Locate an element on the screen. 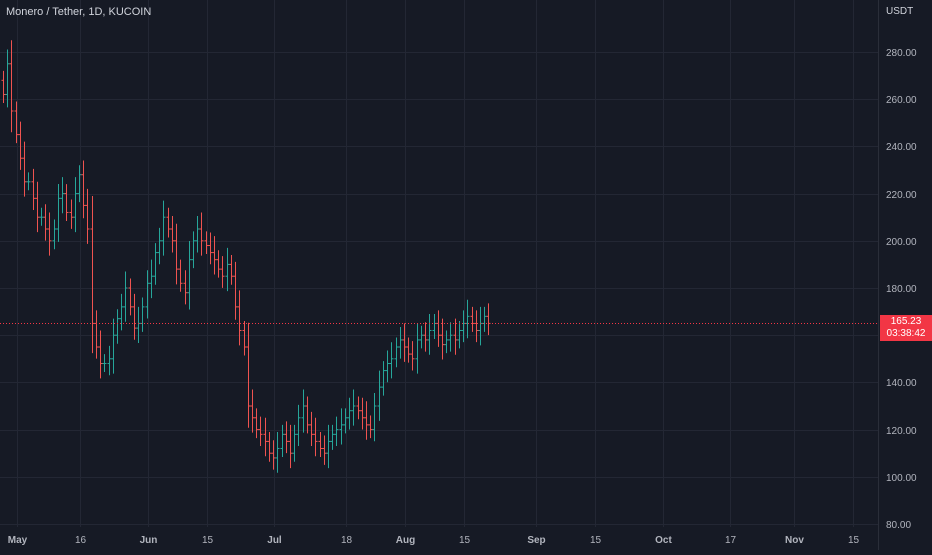 This screenshot has width=932, height=555. y-tick-label: 240.00 is located at coordinates (901, 147).